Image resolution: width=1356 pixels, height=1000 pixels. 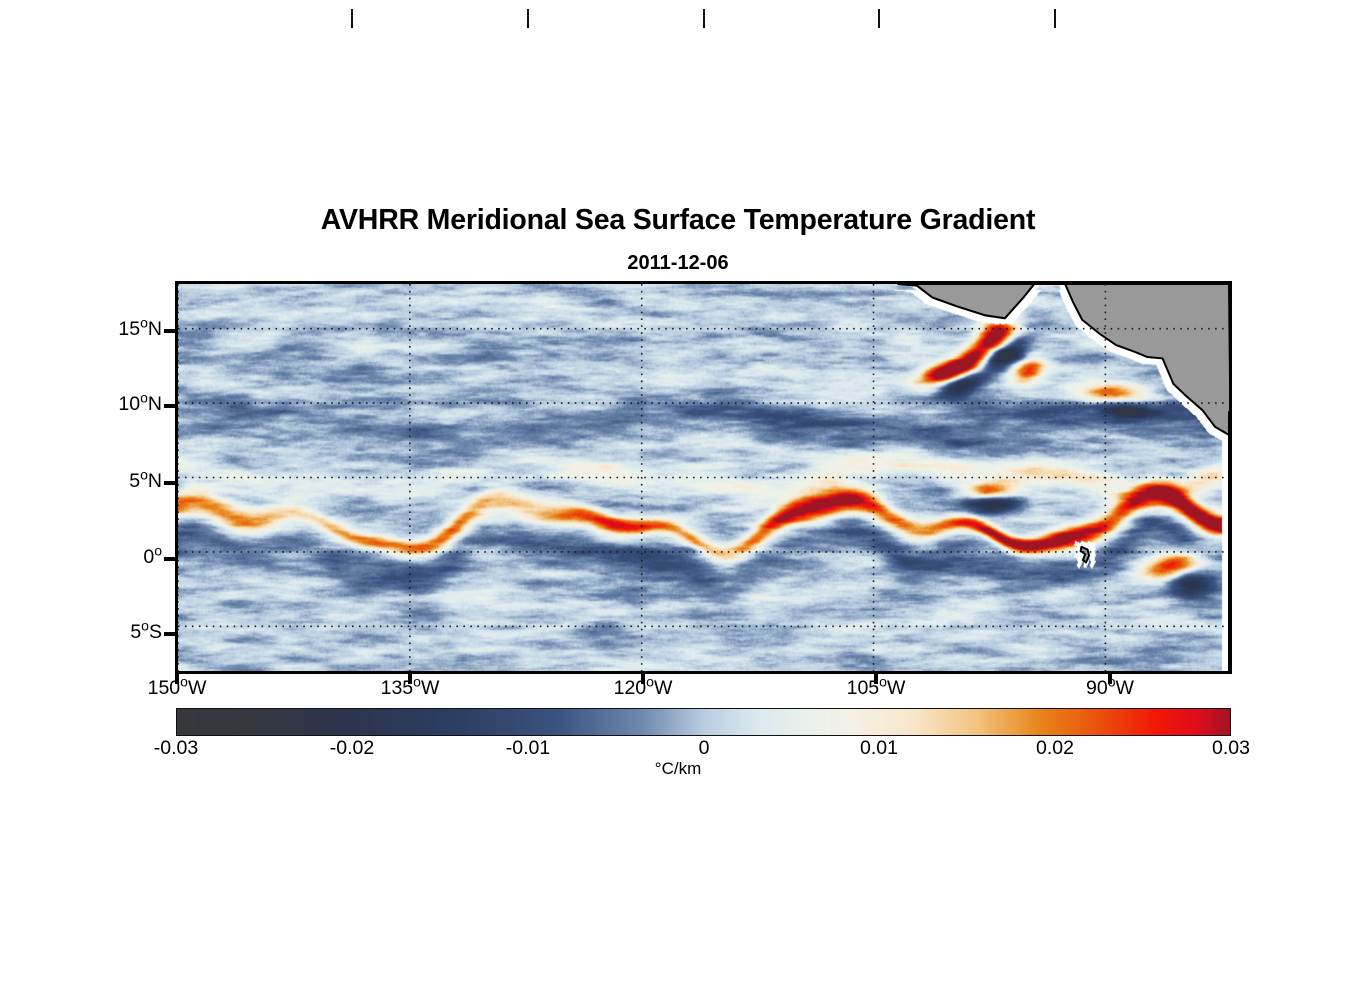 I want to click on colorbar-gradient, so click(x=703, y=722).